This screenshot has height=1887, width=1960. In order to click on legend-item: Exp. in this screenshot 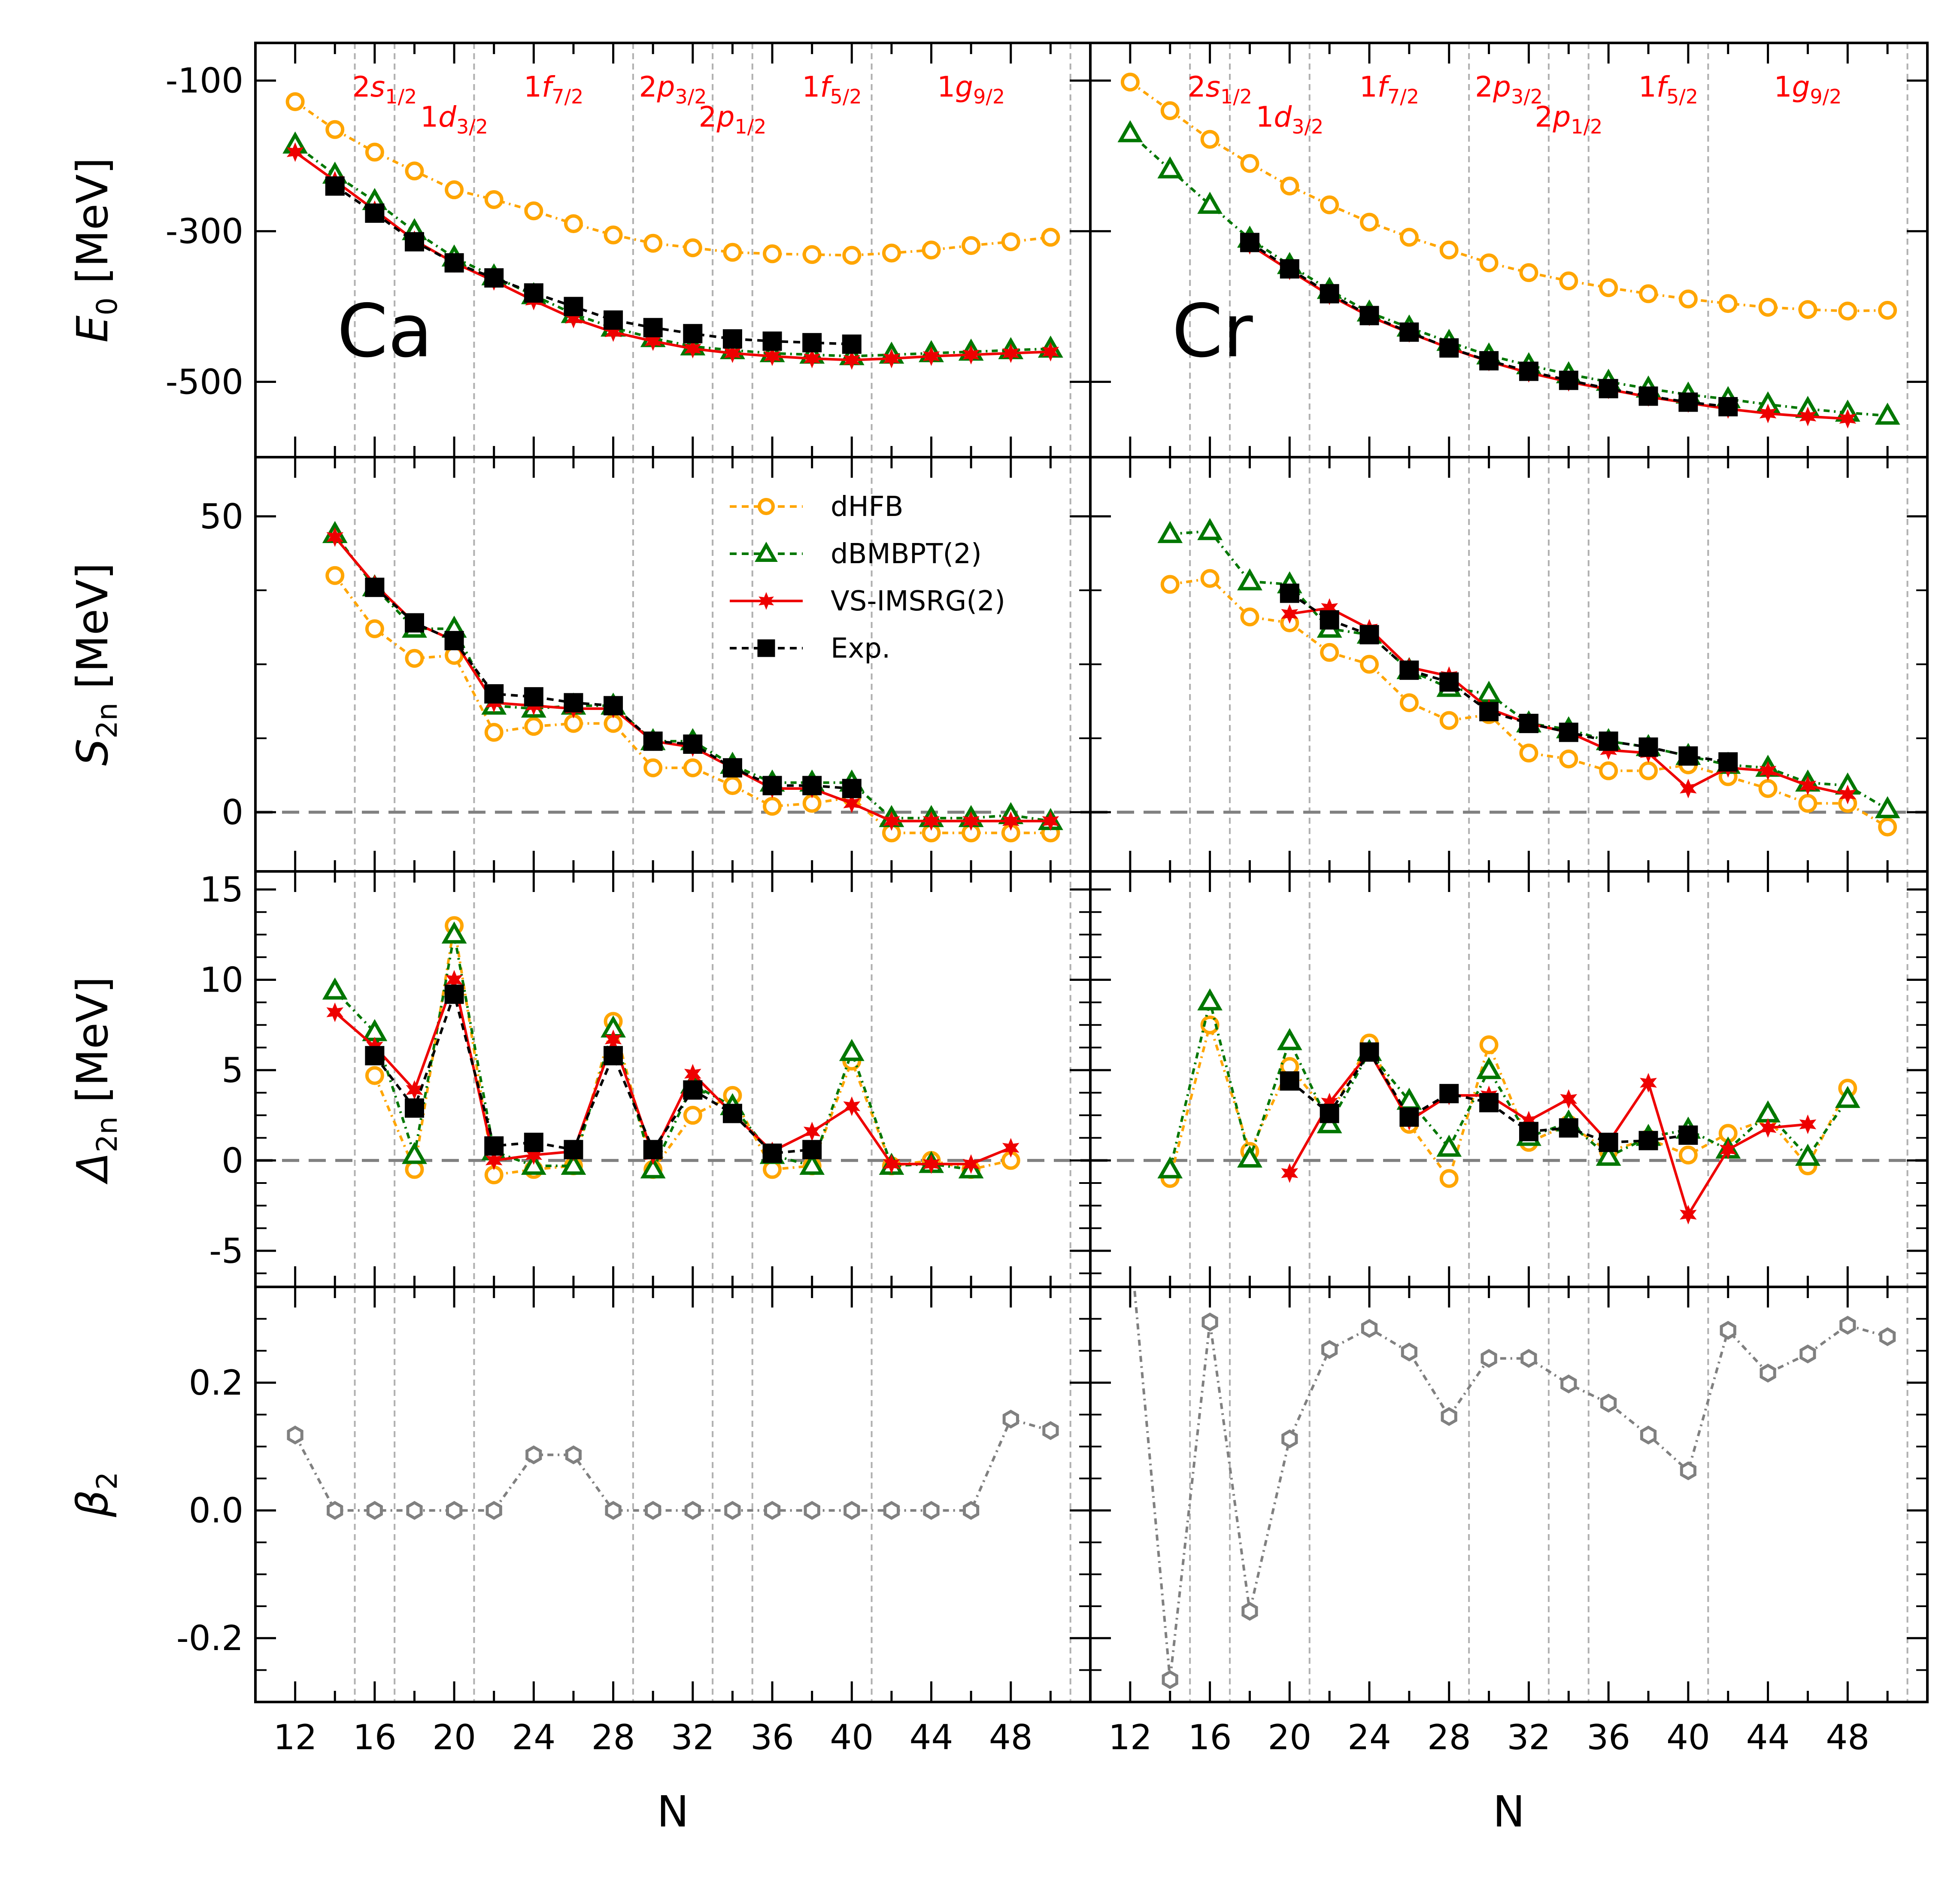, I will do `click(810, 648)`.